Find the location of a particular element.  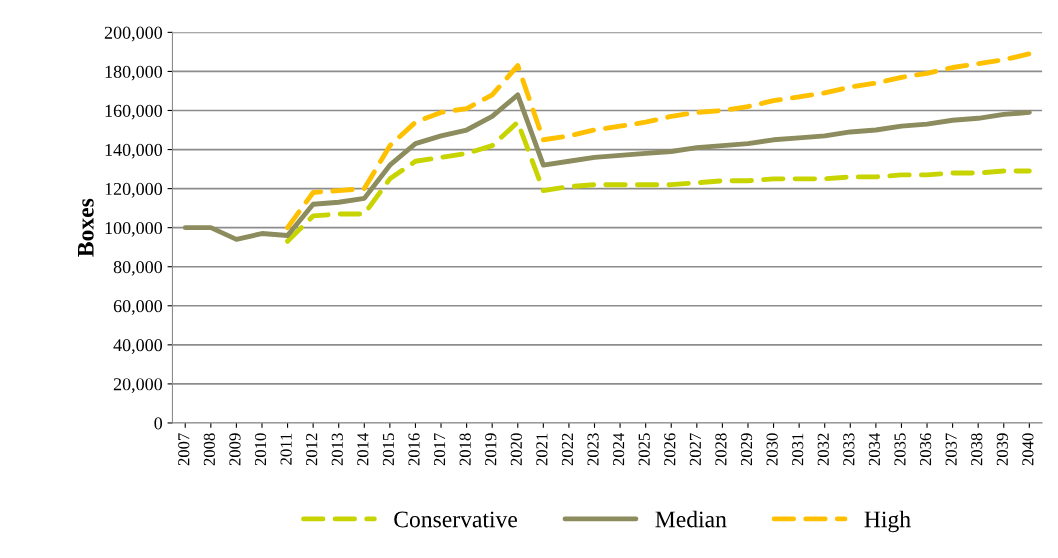

x-tick-label: 2034 is located at coordinates (874, 449).